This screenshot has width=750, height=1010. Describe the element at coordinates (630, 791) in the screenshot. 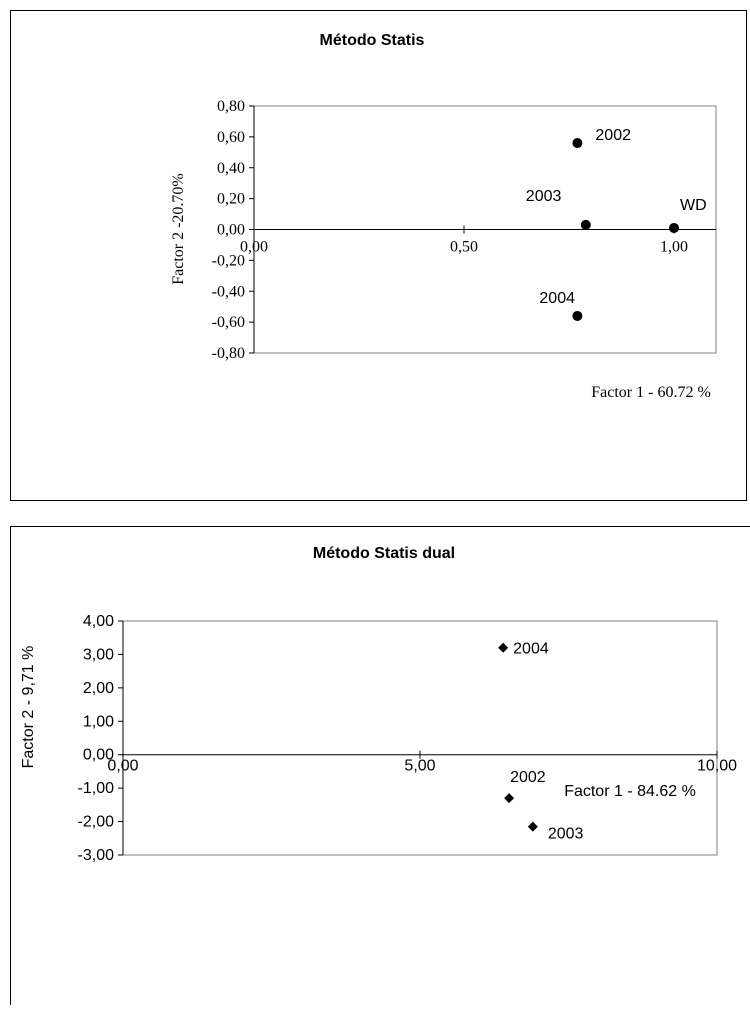

I see `x-axis-label: Factor 1 - 84.62 %` at that location.